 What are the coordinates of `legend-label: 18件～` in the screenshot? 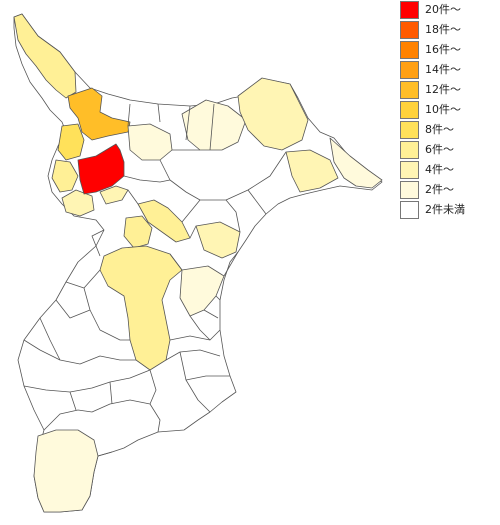 It's located at (443, 29).